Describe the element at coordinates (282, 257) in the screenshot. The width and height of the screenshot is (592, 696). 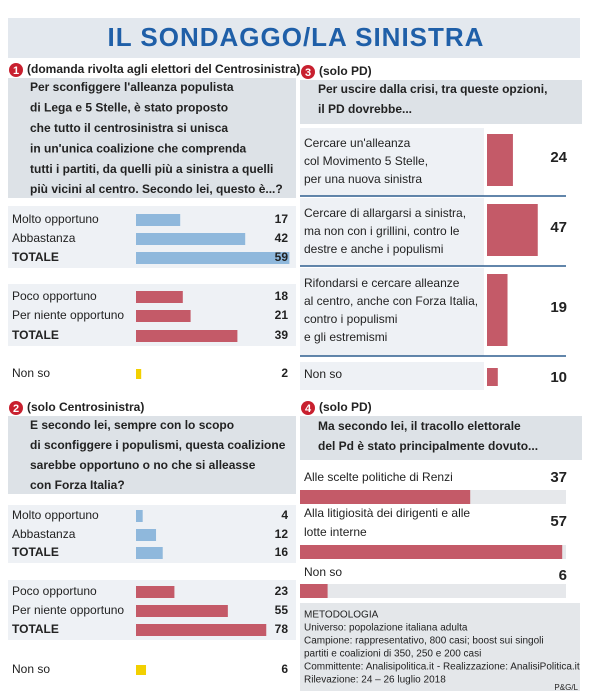
I see `value-label: 59` at that location.